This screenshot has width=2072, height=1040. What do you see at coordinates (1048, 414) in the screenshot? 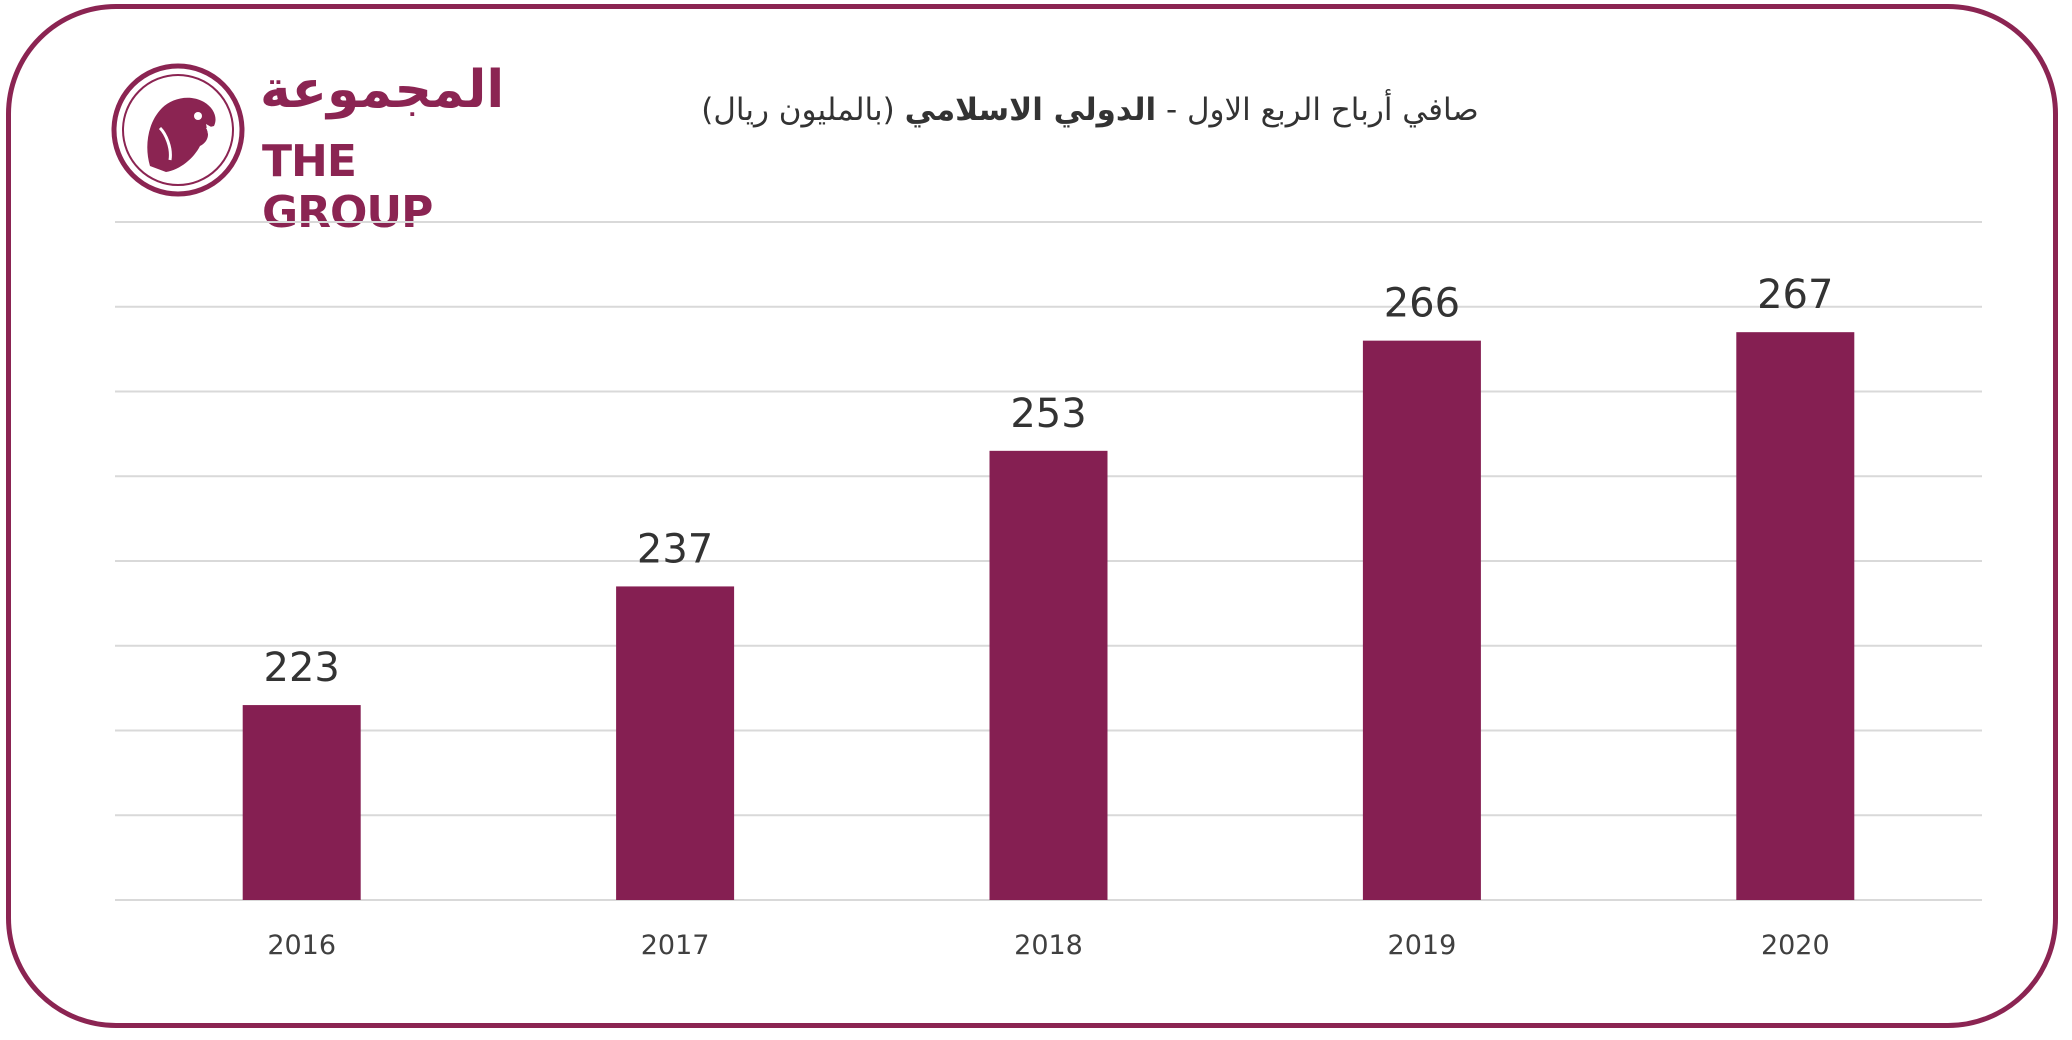
I see `data-label-2018: 253` at bounding box center [1048, 414].